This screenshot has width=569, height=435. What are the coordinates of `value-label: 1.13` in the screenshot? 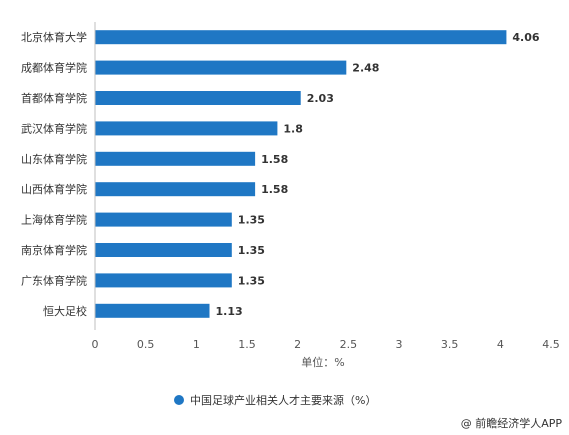 It's located at (229, 311).